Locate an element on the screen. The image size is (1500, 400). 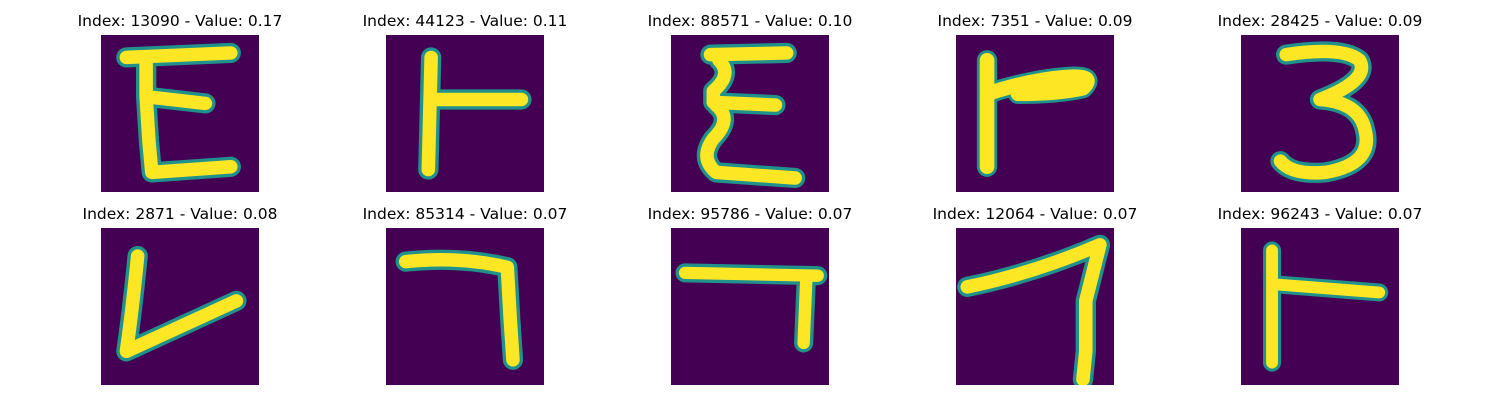
image-panel-6: Index: 2871 - Value: 0.08 is located at coordinates (180, 289).